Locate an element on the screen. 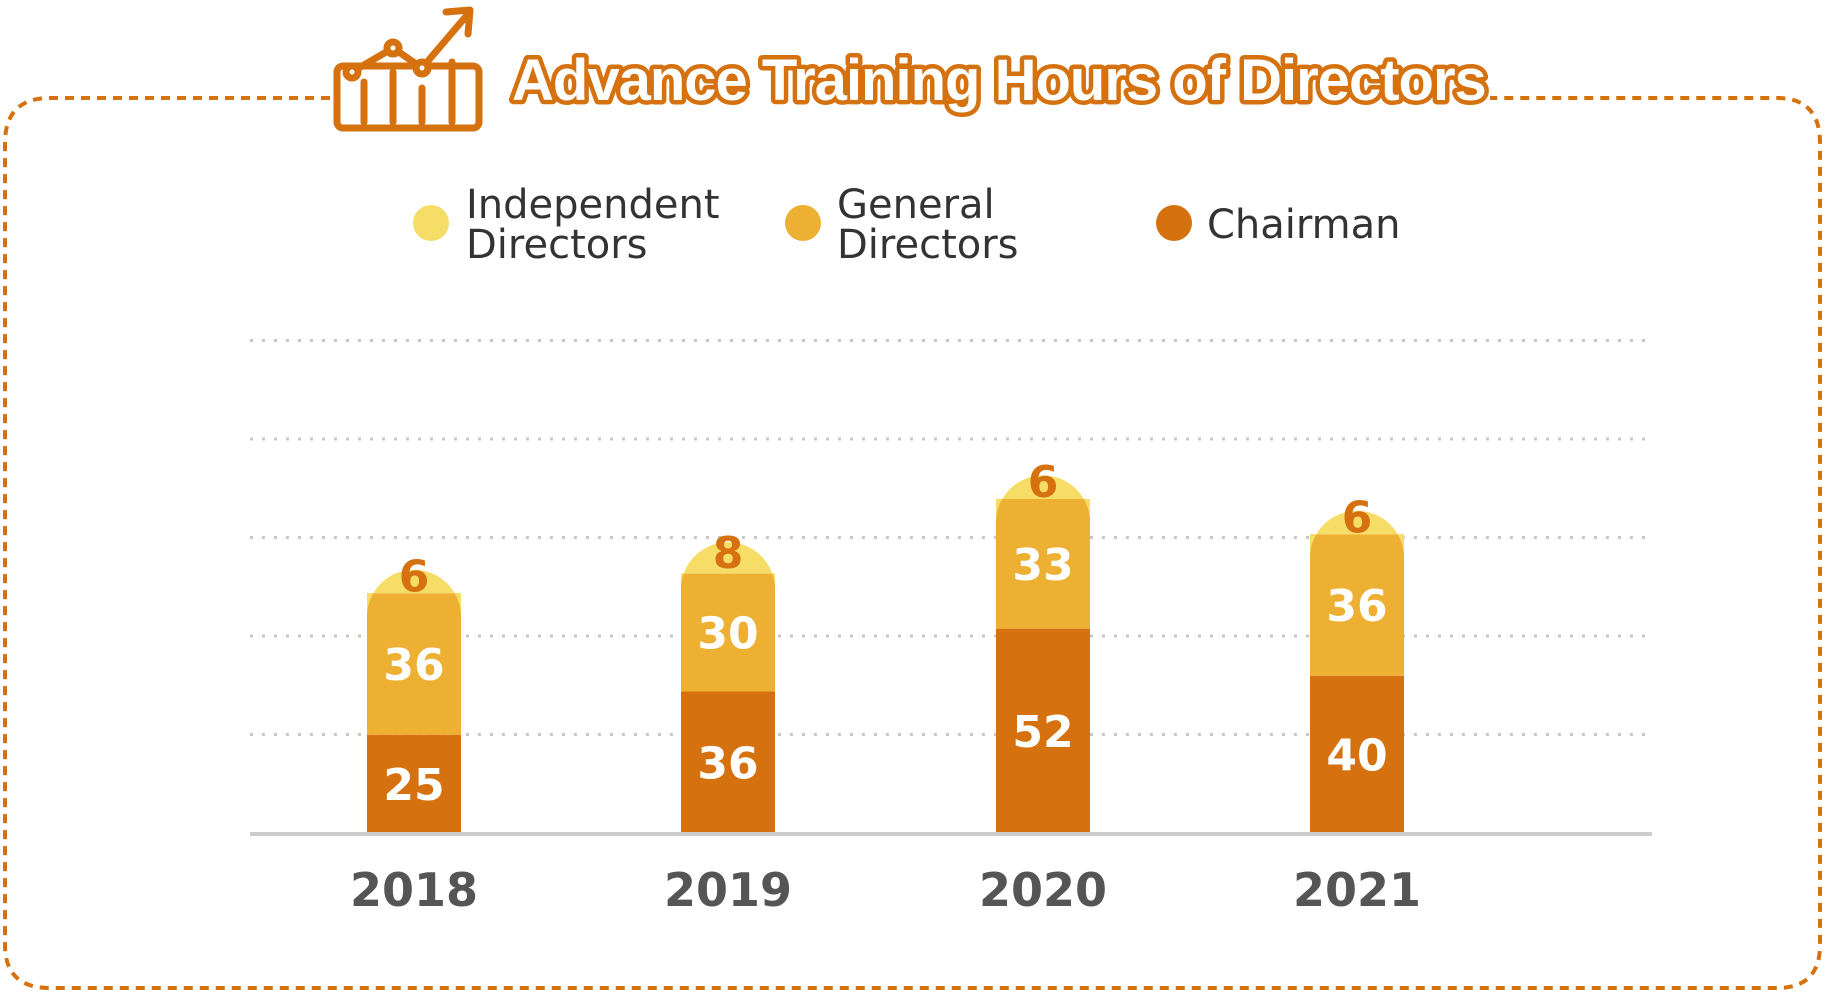 The height and width of the screenshot is (993, 1827). value-label-chairman: 25 is located at coordinates (413, 785).